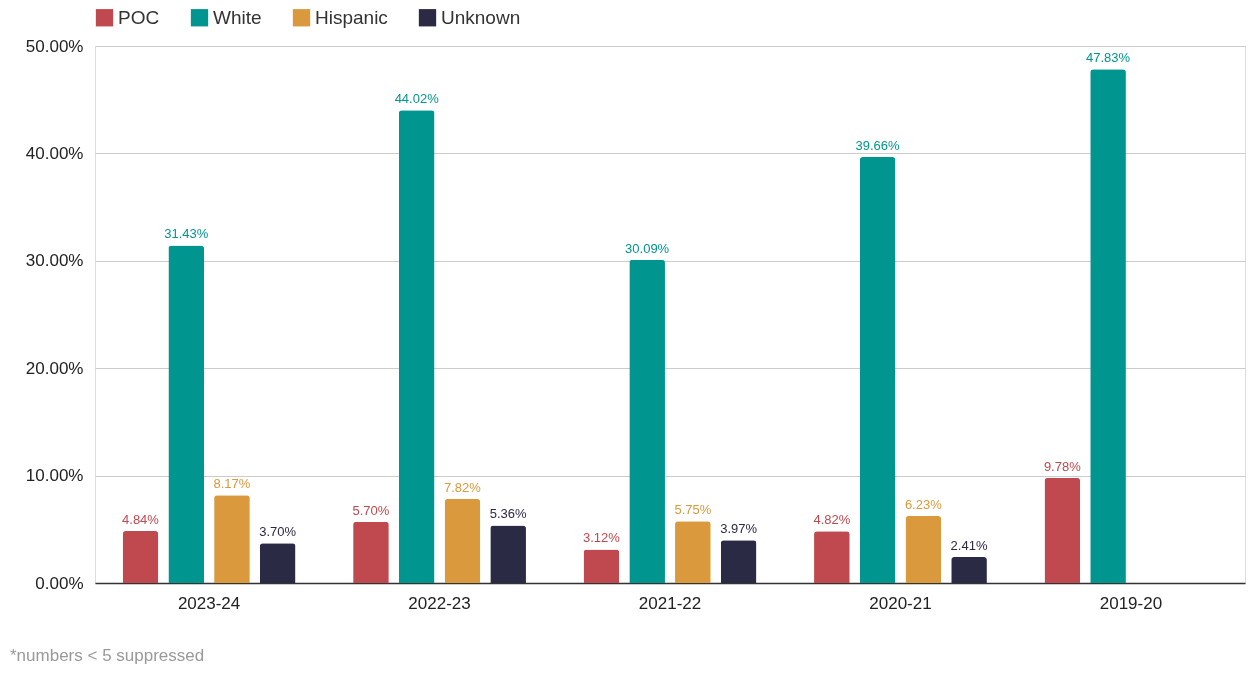  What do you see at coordinates (601, 538) in the screenshot?
I see `data-label: 3.12%` at bounding box center [601, 538].